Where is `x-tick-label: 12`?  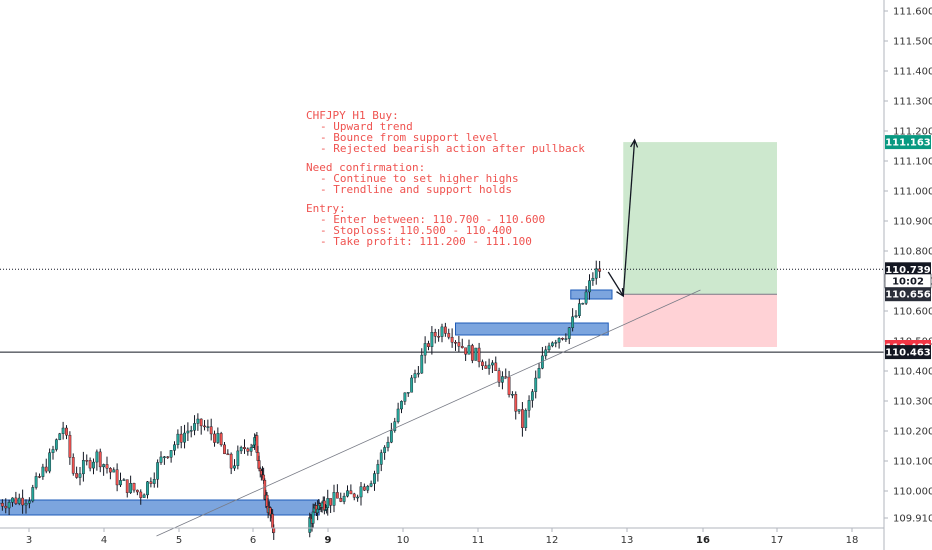 x-tick-label: 12 is located at coordinates (552, 540).